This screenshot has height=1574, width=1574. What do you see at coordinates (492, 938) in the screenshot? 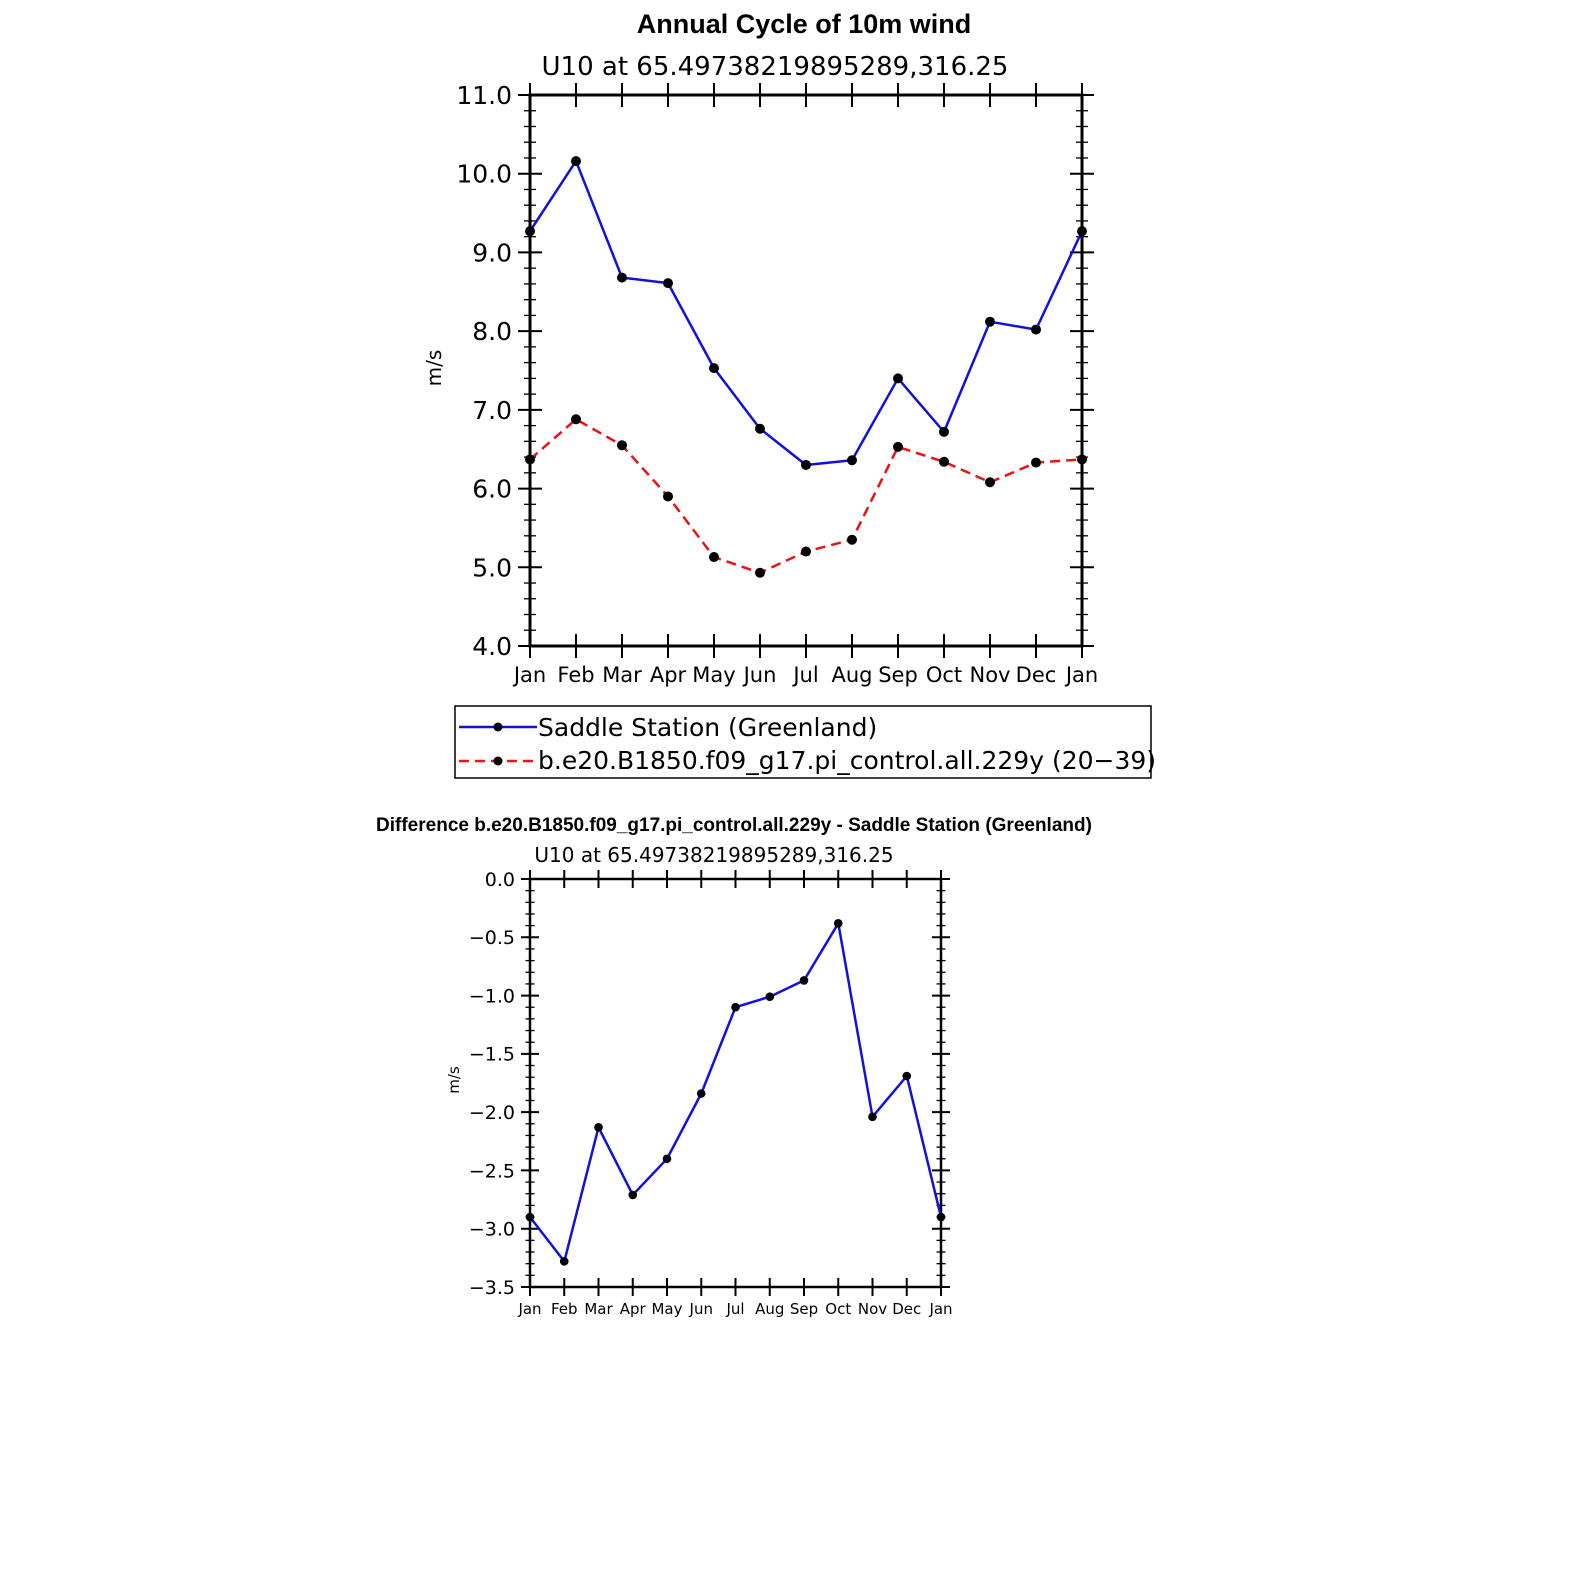
I see `y-tick-label: −0.5` at bounding box center [492, 938].